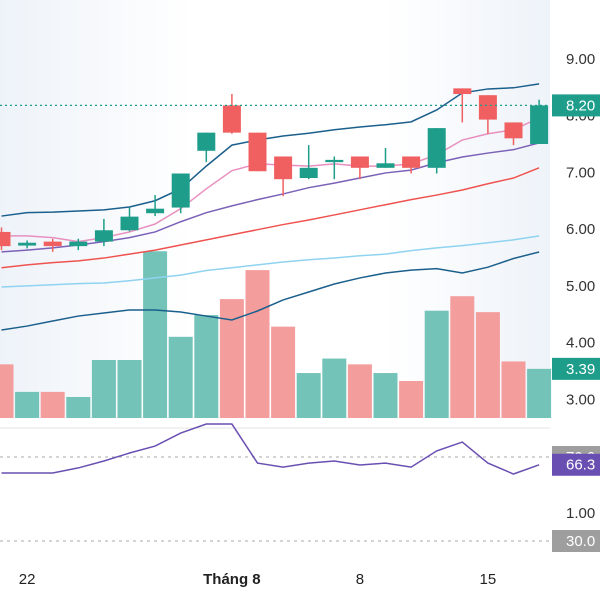 Image resolution: width=600 pixels, height=605 pixels. What do you see at coordinates (488, 579) in the screenshot?
I see `x-tick-label: 15` at bounding box center [488, 579].